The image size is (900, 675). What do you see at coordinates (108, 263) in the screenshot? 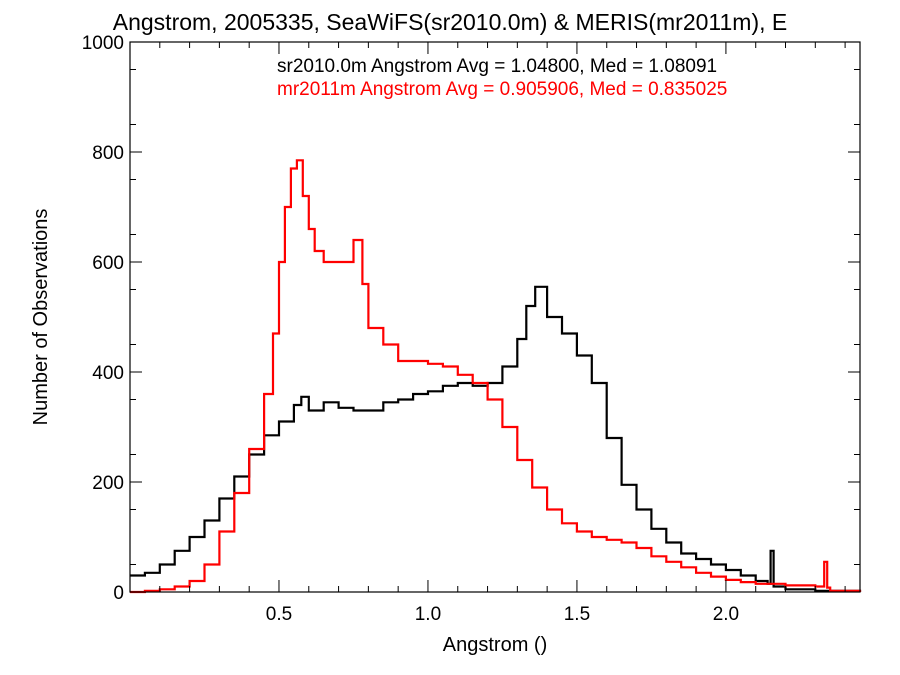
I see `y-tick-label: 600` at bounding box center [108, 263].